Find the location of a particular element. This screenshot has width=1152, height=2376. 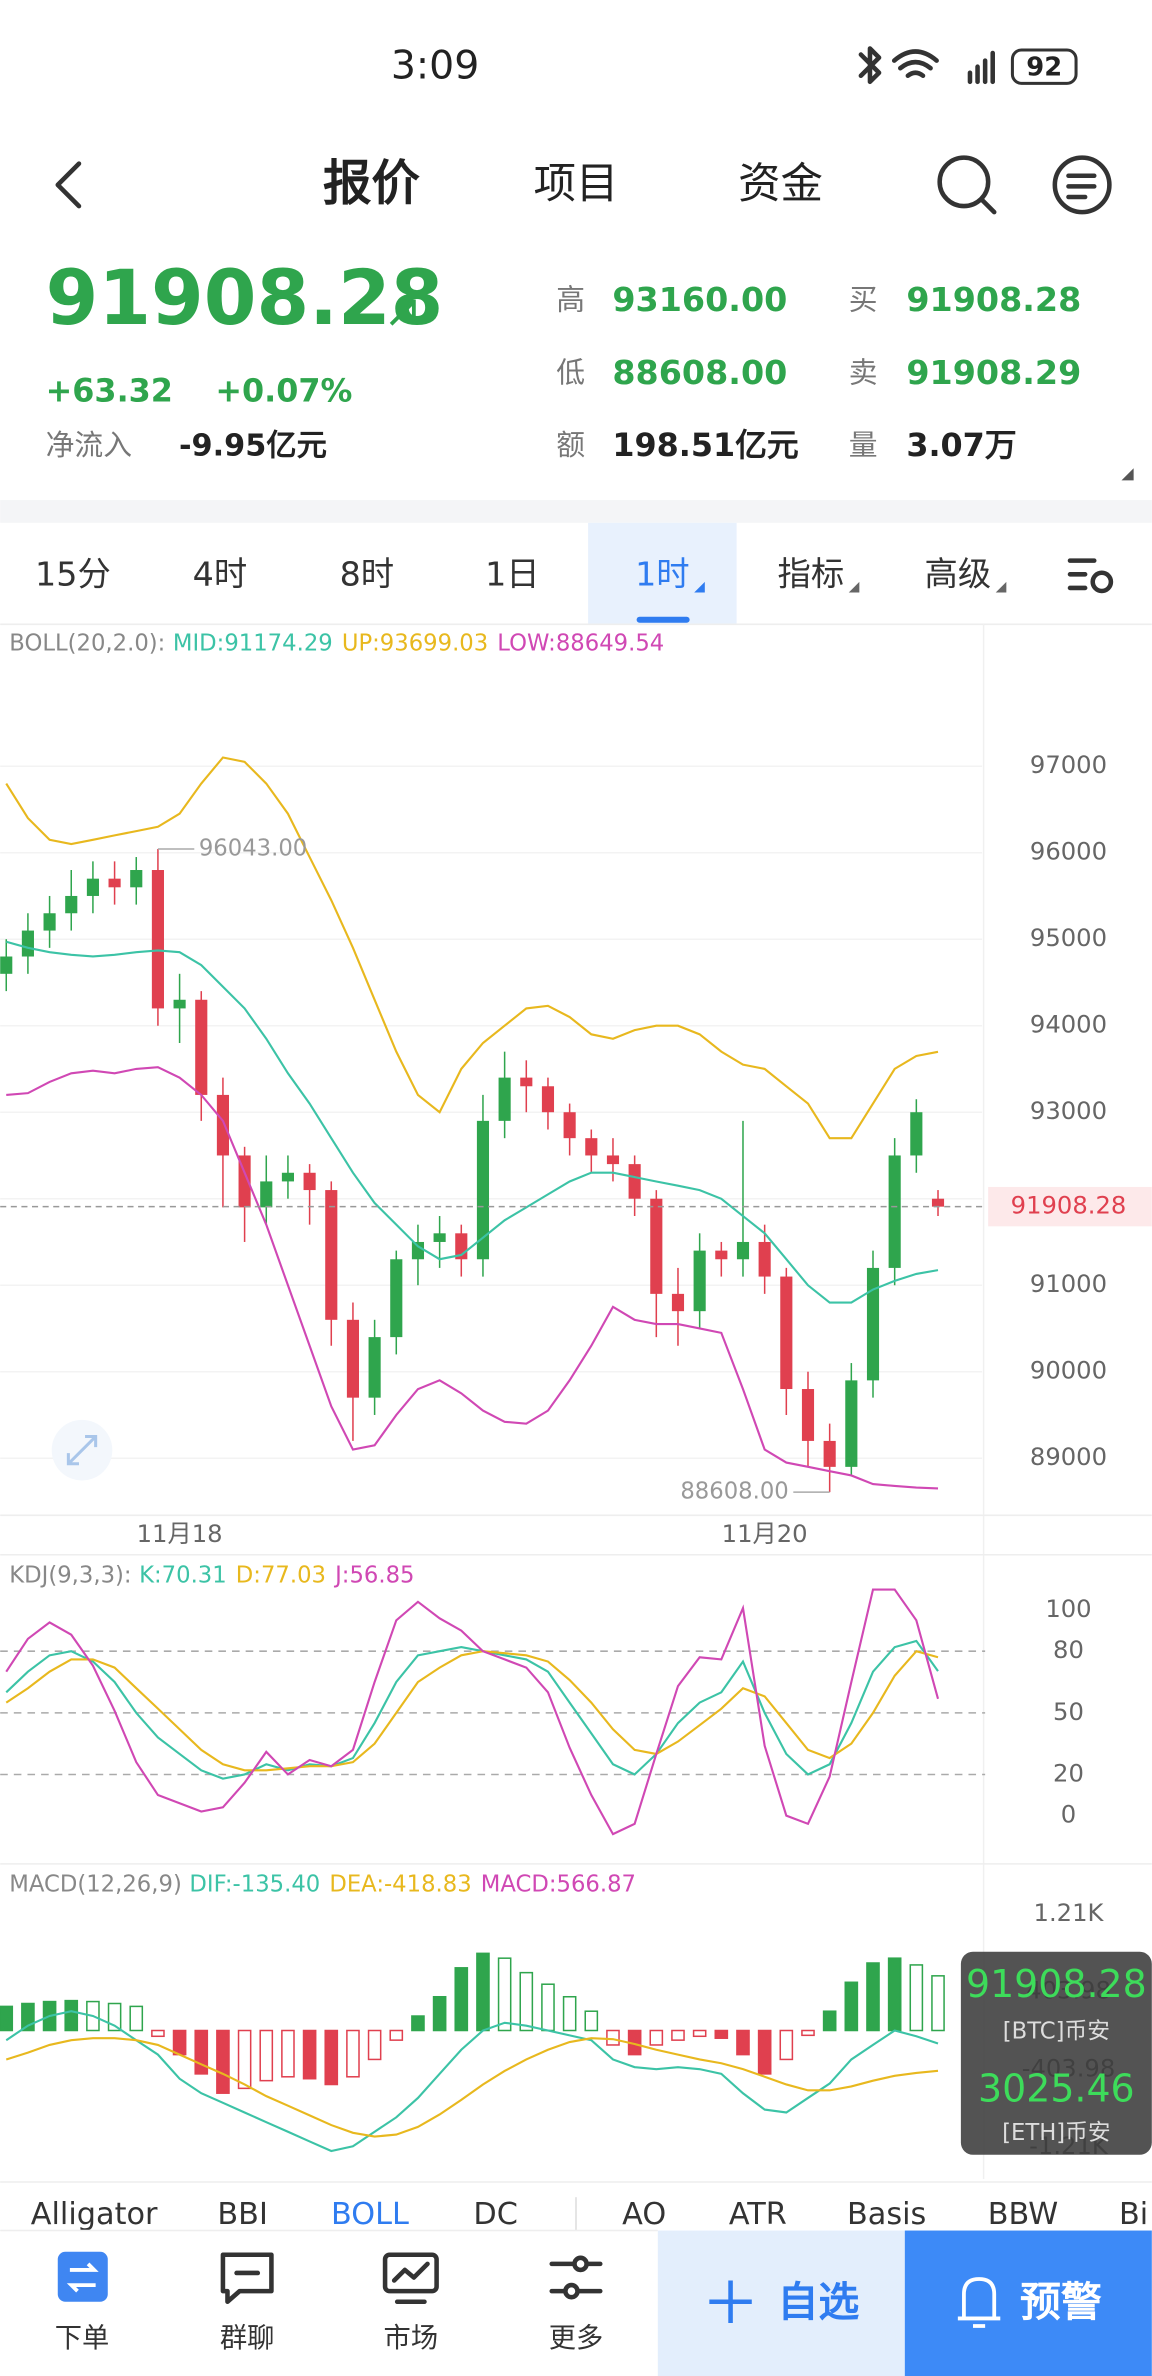

floating-ticker is located at coordinates (1056, 2053).